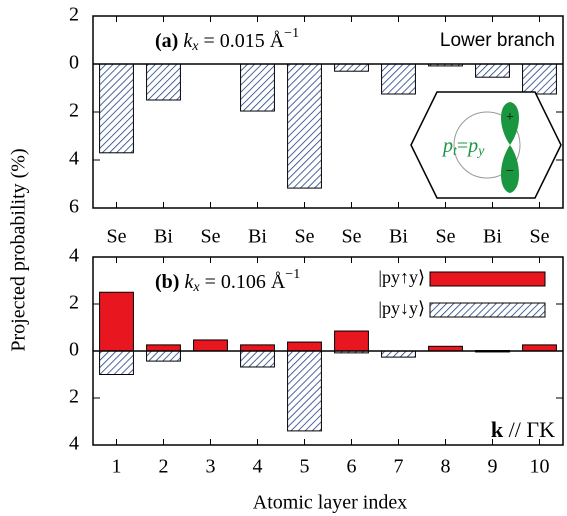 The image size is (567, 516). I want to click on x-tick-label: 9, so click(493, 467).